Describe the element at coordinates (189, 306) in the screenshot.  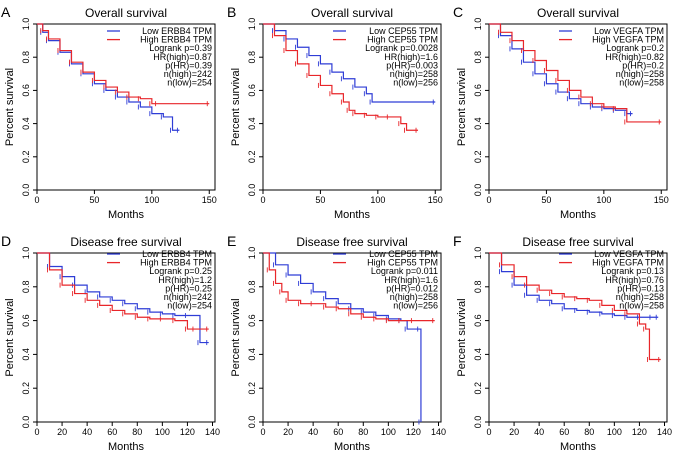
I see `stat-line: n(low)=254` at that location.